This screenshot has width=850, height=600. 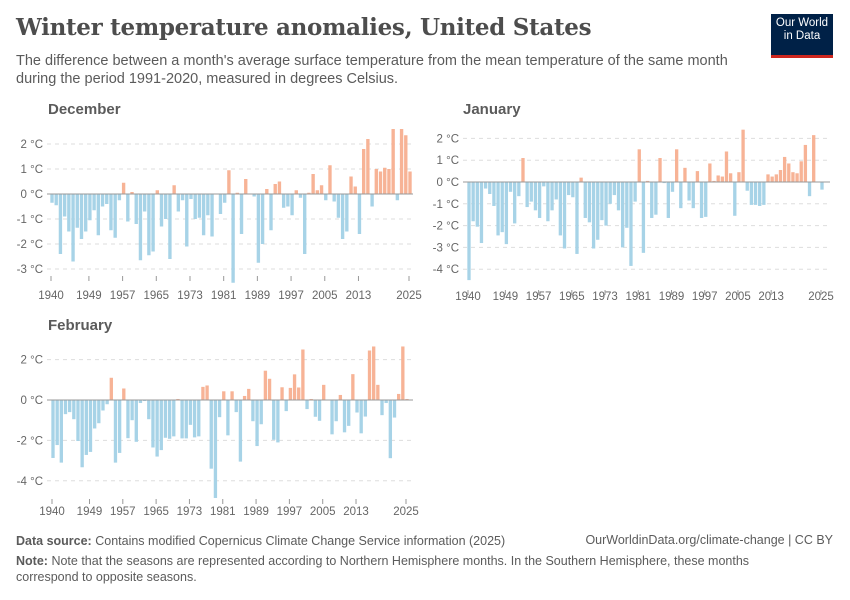 I want to click on bar-1968, so click(x=585, y=200).